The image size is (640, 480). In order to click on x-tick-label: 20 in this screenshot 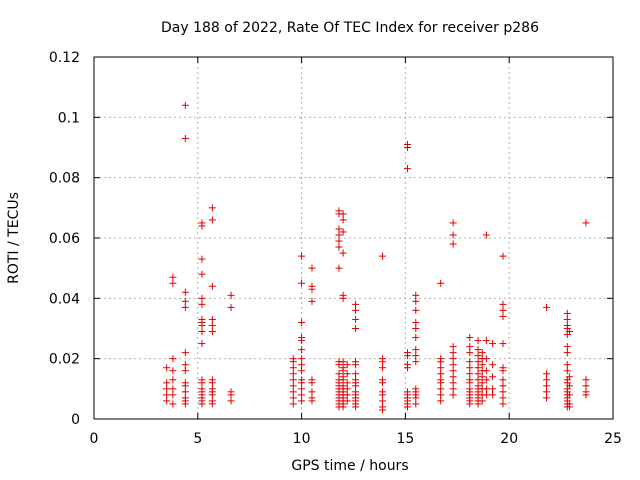, I will do `click(509, 439)`.